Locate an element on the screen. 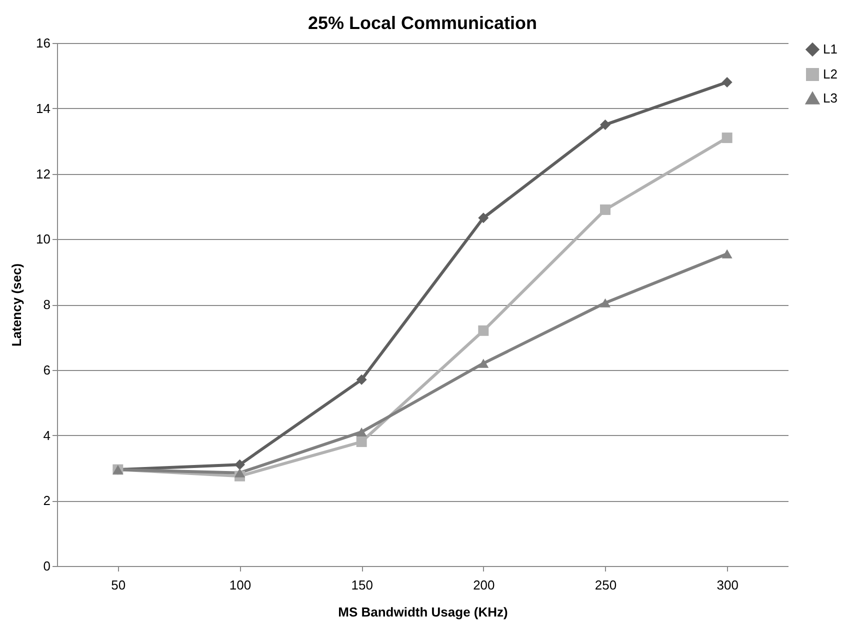 Image resolution: width=858 pixels, height=634 pixels. x-tick-label: 100 is located at coordinates (240, 585).